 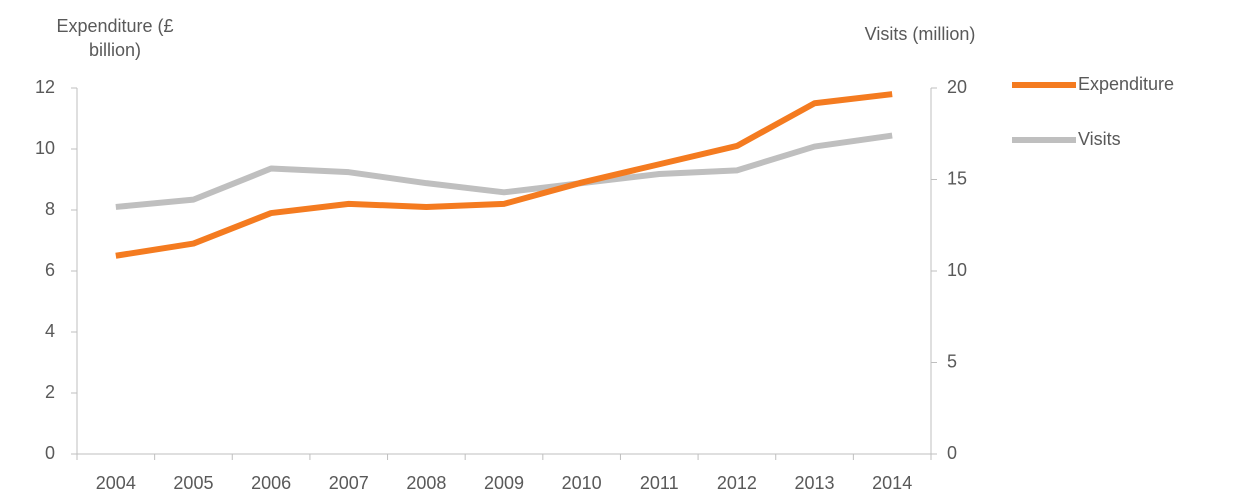 I want to click on y2-tick-label: 0, so click(x=952, y=453).